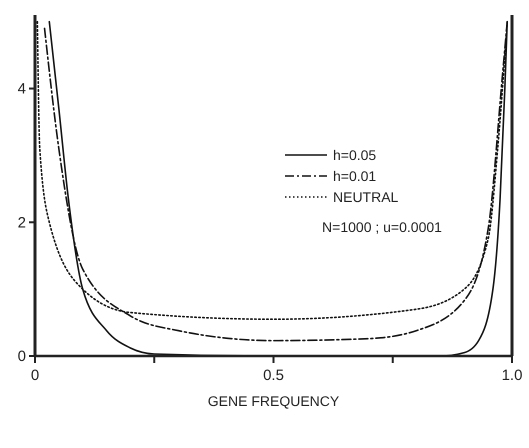  I want to click on x-axis-title: GENE FREQUENCY, so click(274, 401).